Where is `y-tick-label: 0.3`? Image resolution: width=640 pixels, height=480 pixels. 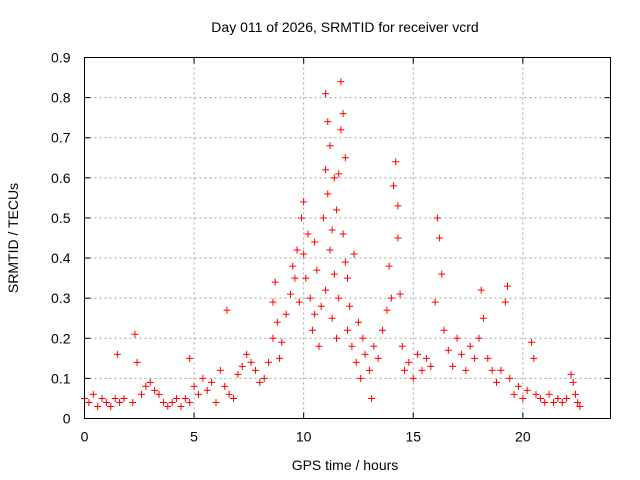 y-tick-label: 0.3 is located at coordinates (61, 298).